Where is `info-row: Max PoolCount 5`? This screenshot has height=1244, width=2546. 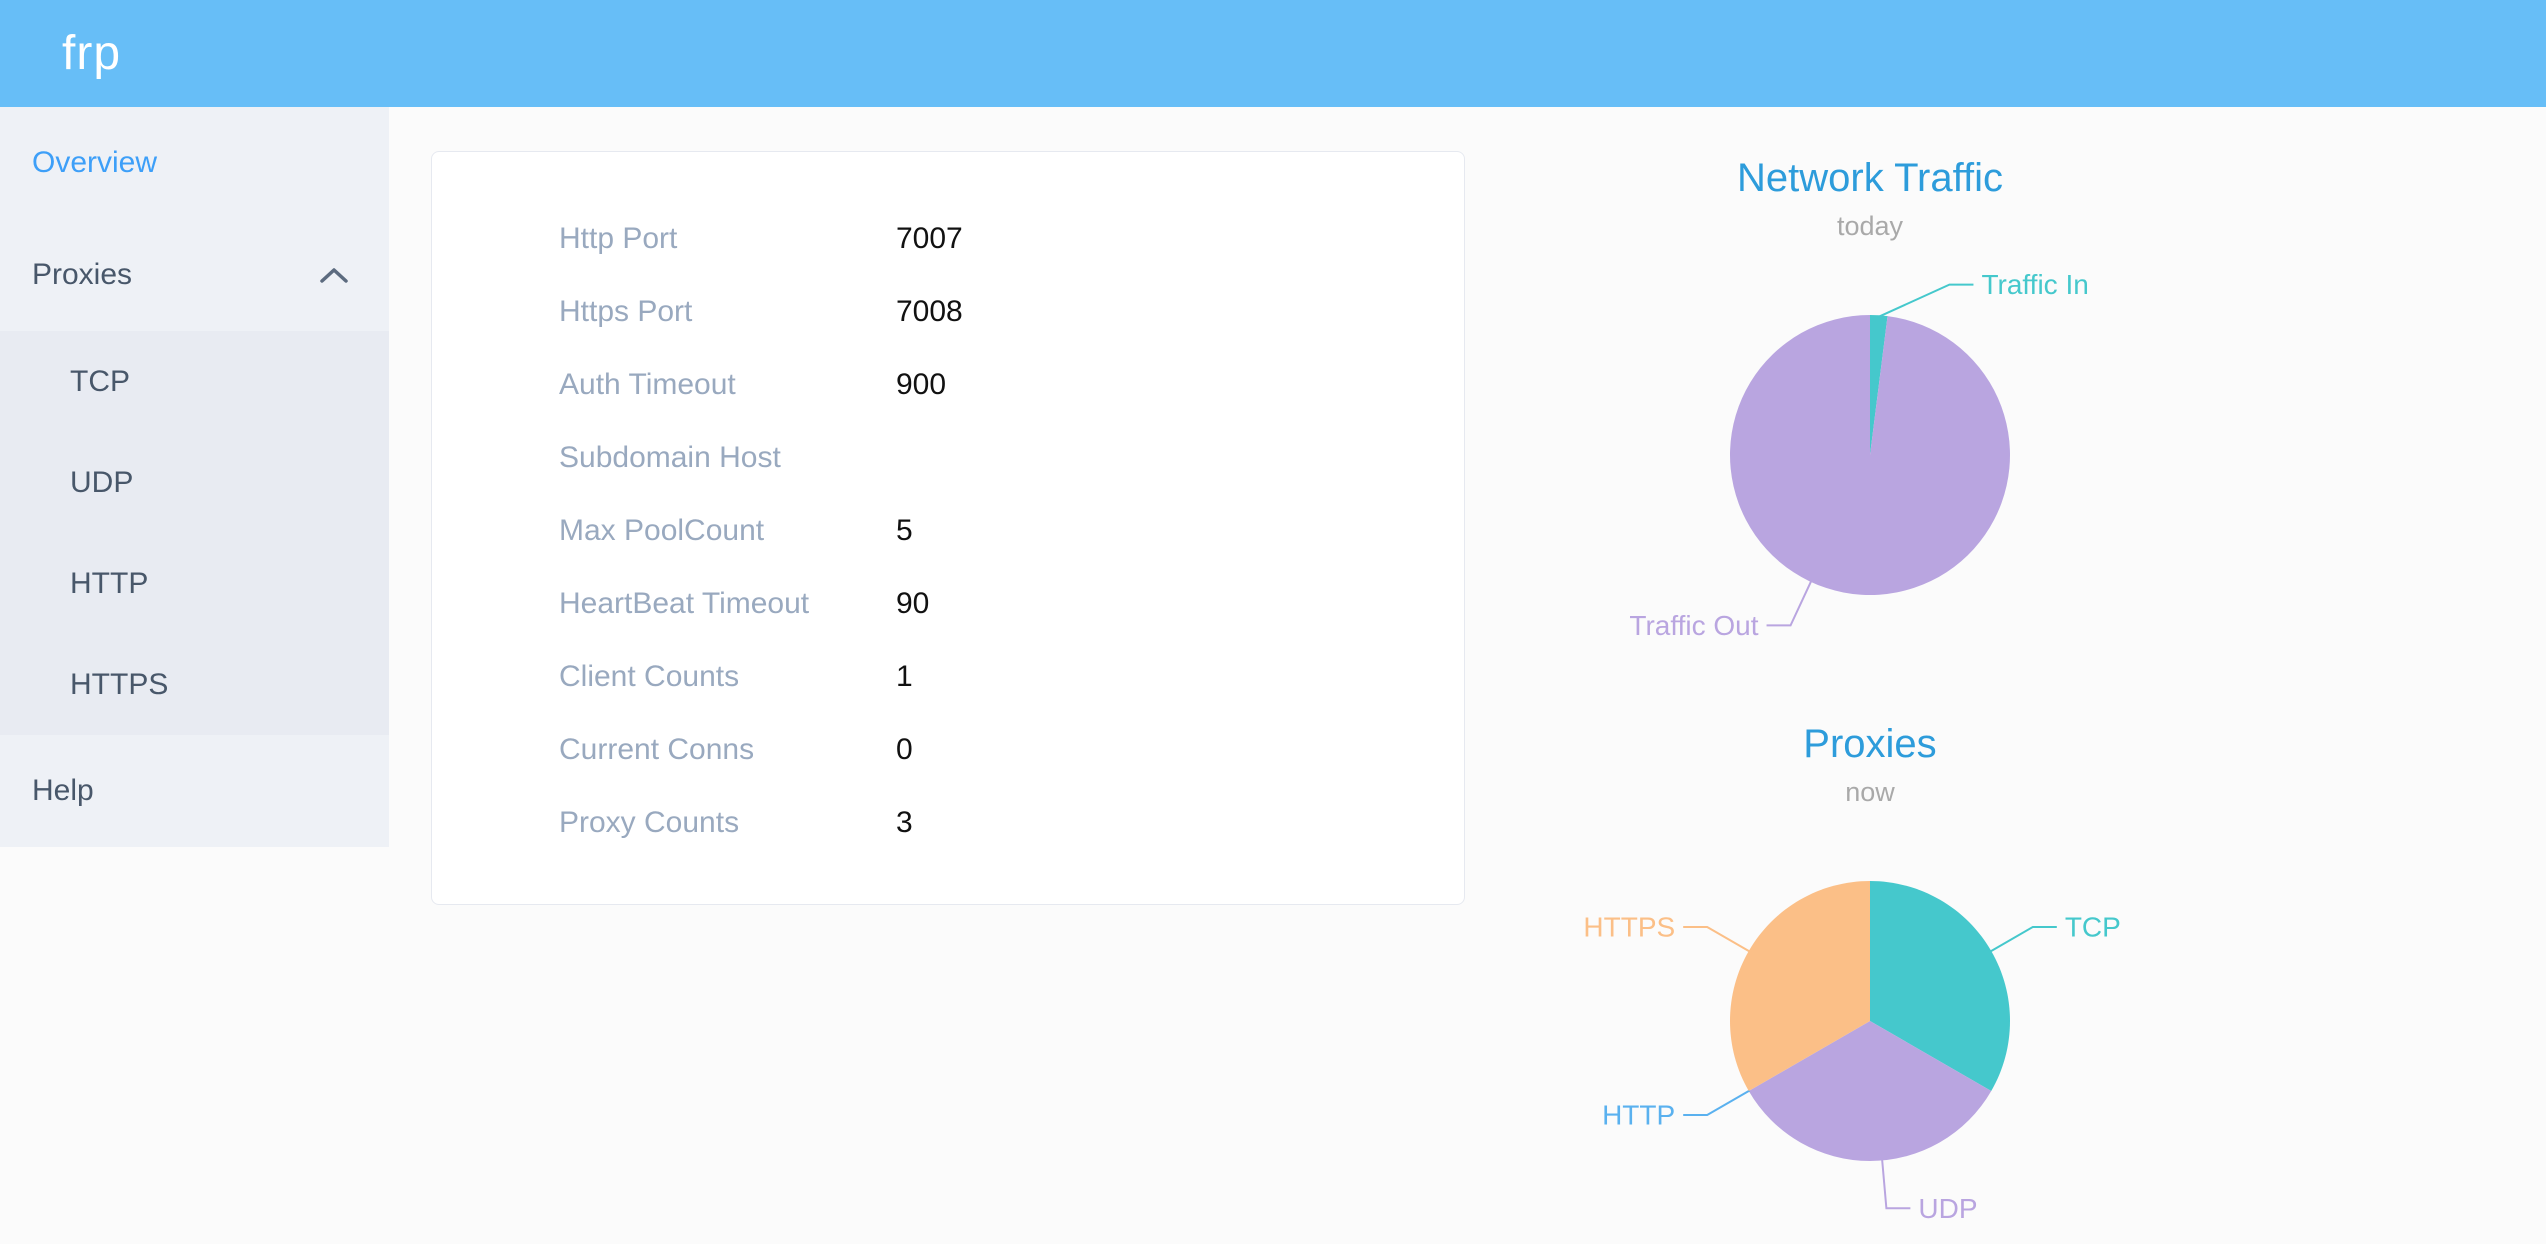 info-row: Max PoolCount 5 is located at coordinates (948, 530).